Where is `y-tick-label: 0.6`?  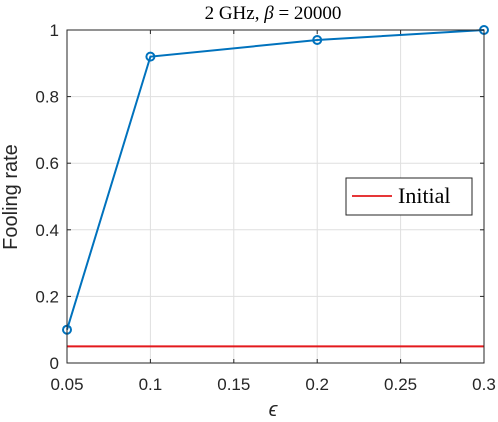
y-tick-label: 0.6 is located at coordinates (47, 163).